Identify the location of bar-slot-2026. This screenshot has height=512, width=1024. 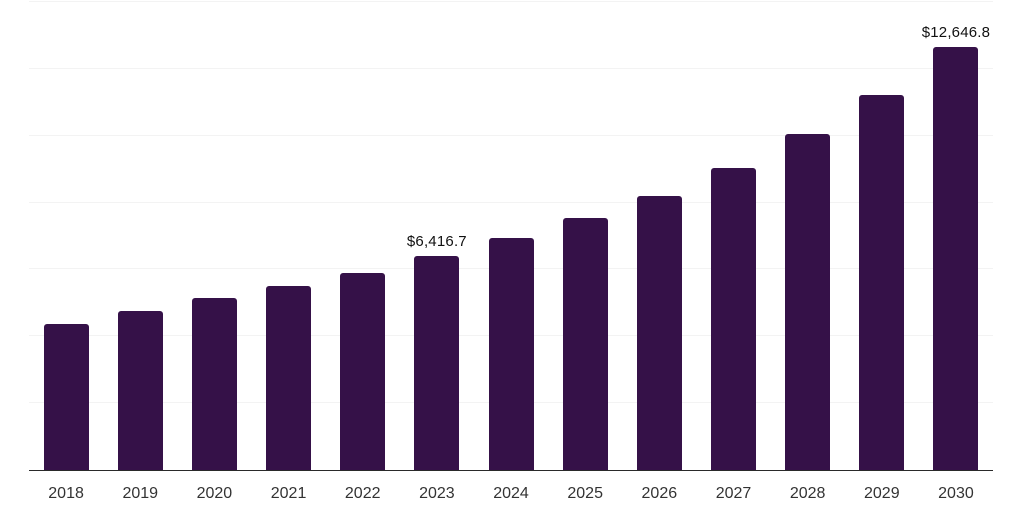
(659, 236).